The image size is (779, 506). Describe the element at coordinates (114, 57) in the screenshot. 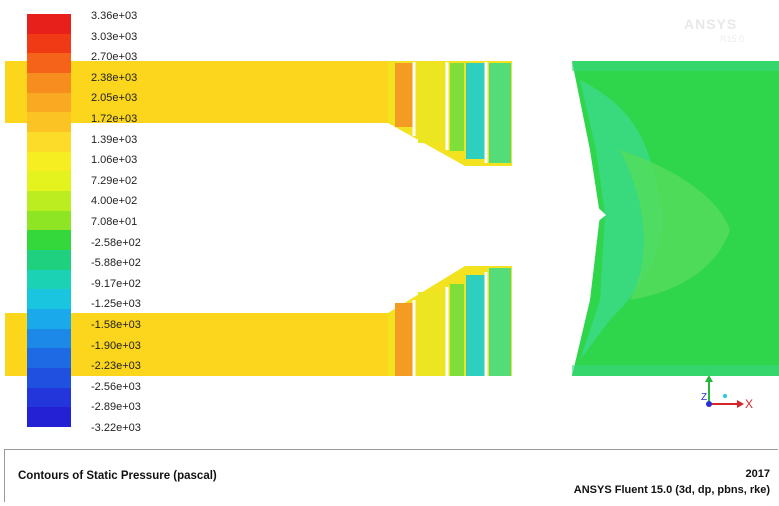

I see `colorbar-label: 2.70e+03` at that location.